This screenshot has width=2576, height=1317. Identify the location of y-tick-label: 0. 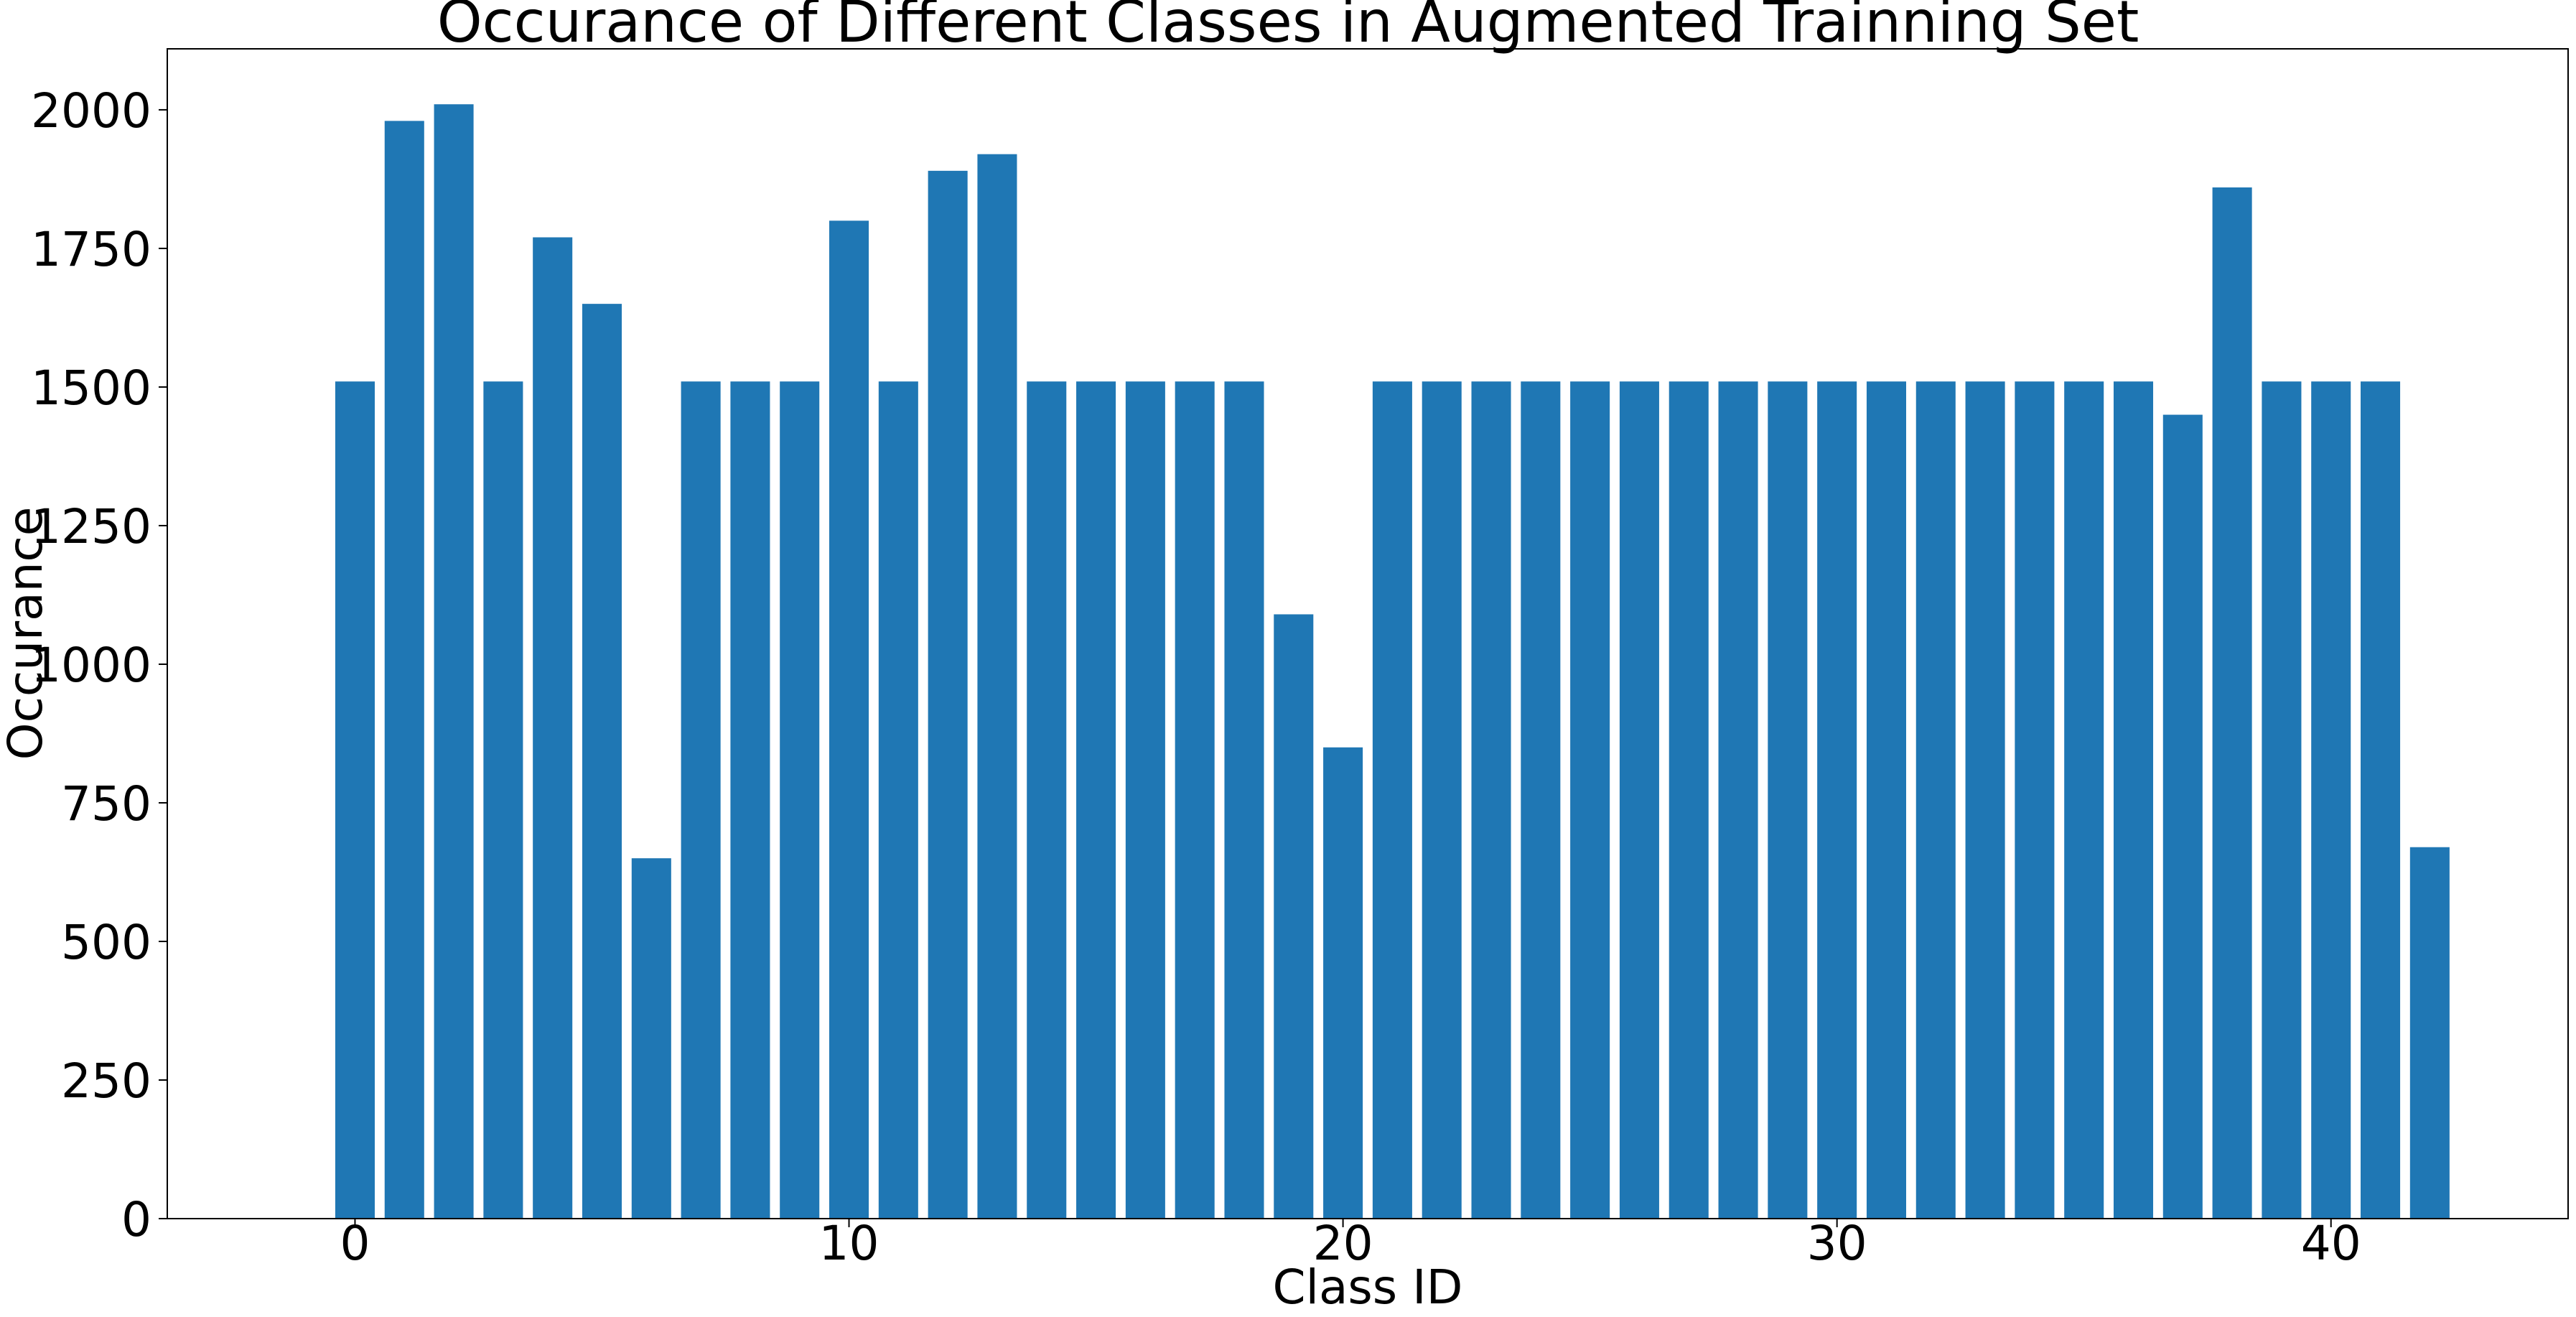
(136, 1219).